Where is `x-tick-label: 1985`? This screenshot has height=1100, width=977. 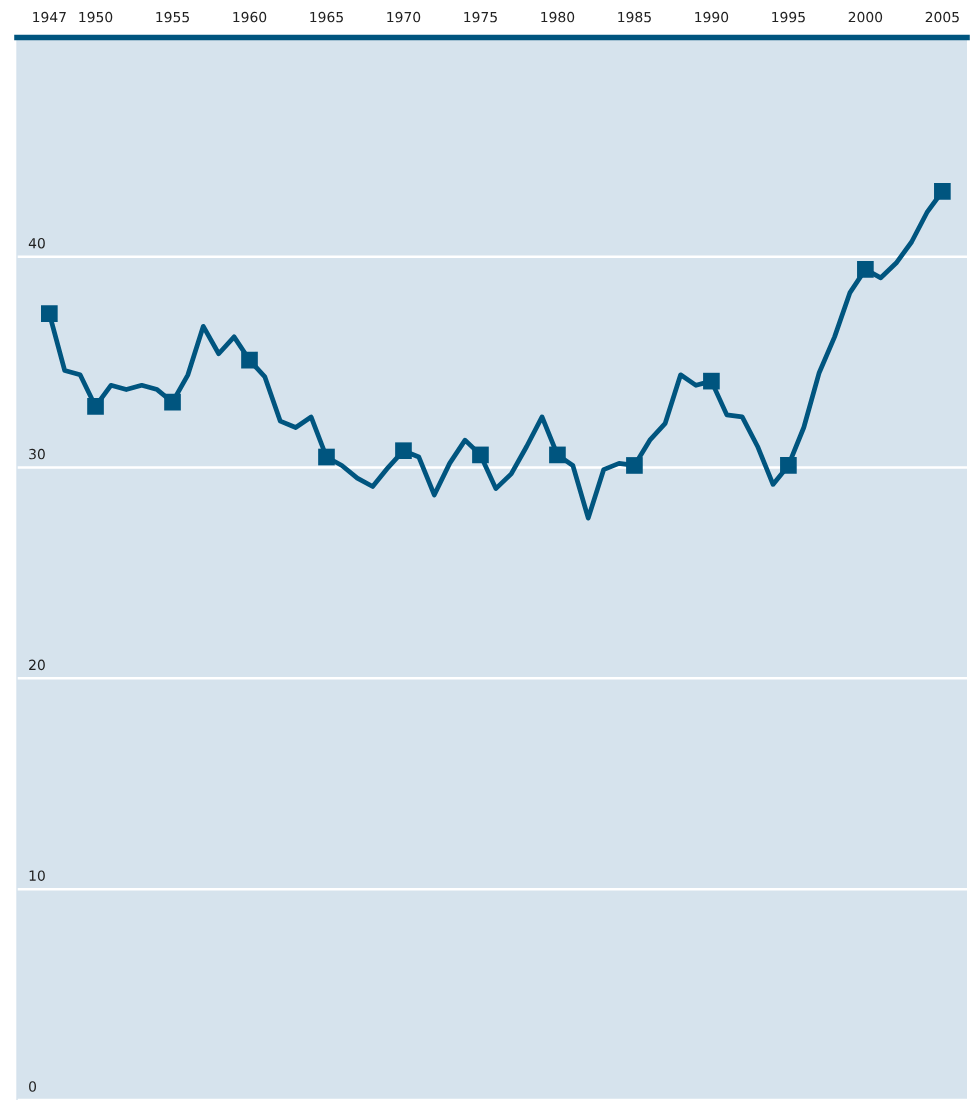
x-tick-label: 1985 is located at coordinates (634, 17).